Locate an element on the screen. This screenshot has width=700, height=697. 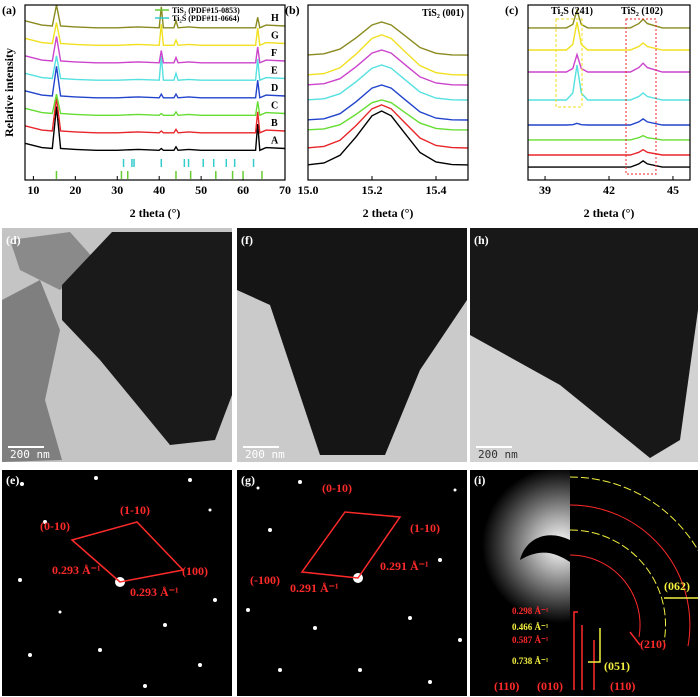
index-label: (100) is located at coordinates (195, 571).